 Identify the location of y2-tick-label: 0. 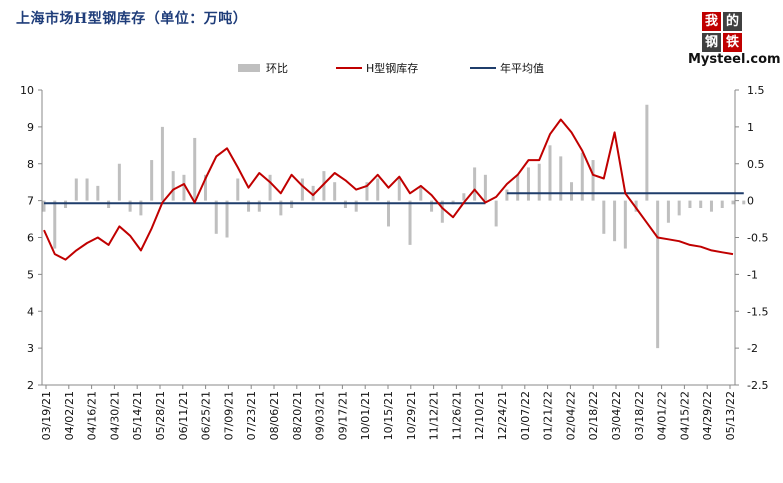
(750, 201).